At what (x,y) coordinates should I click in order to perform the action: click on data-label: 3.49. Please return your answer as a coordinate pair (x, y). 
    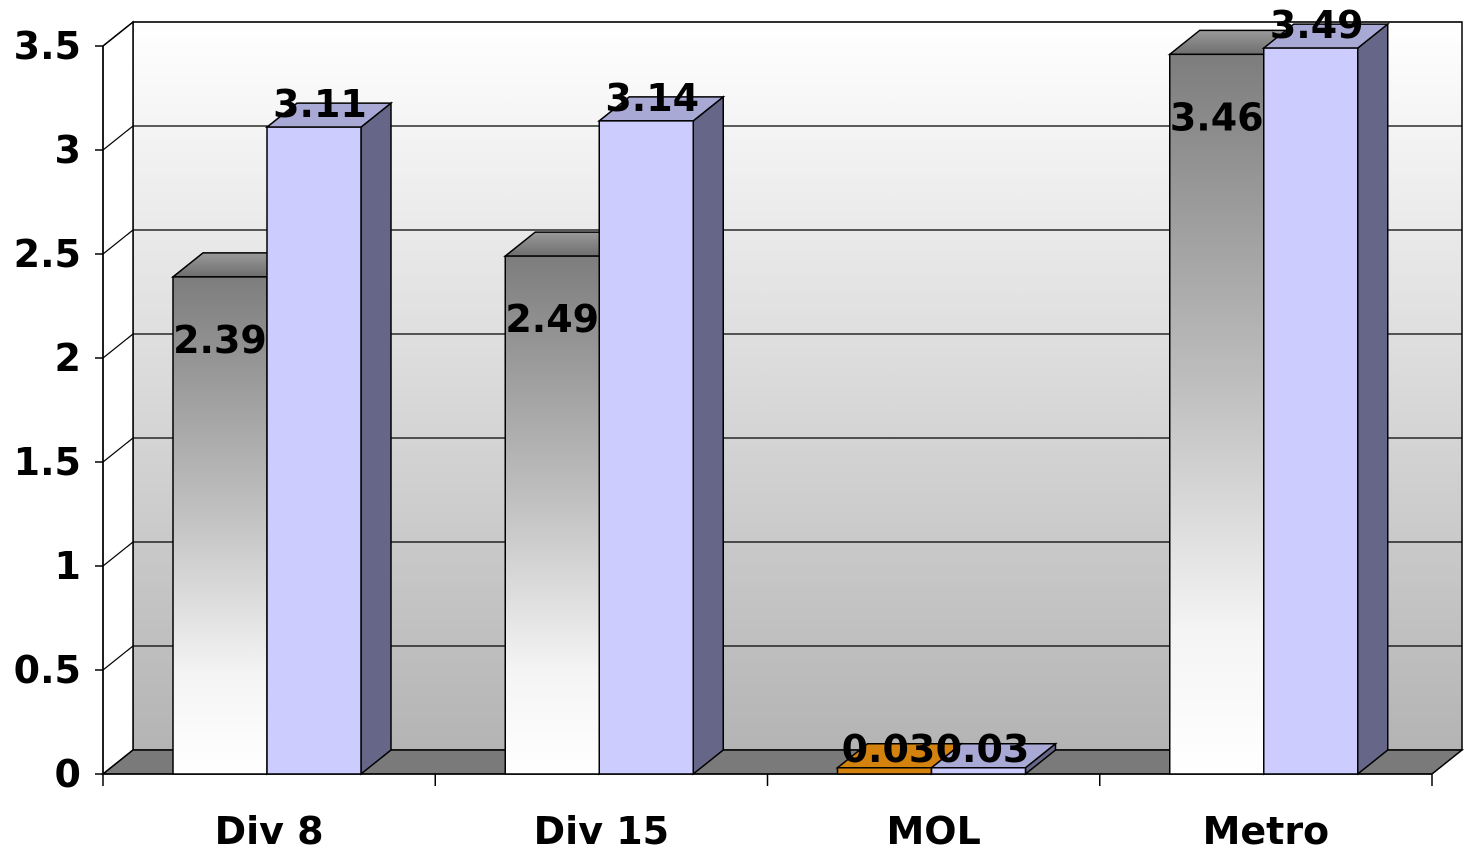
    Looking at the image, I should click on (1317, 25).